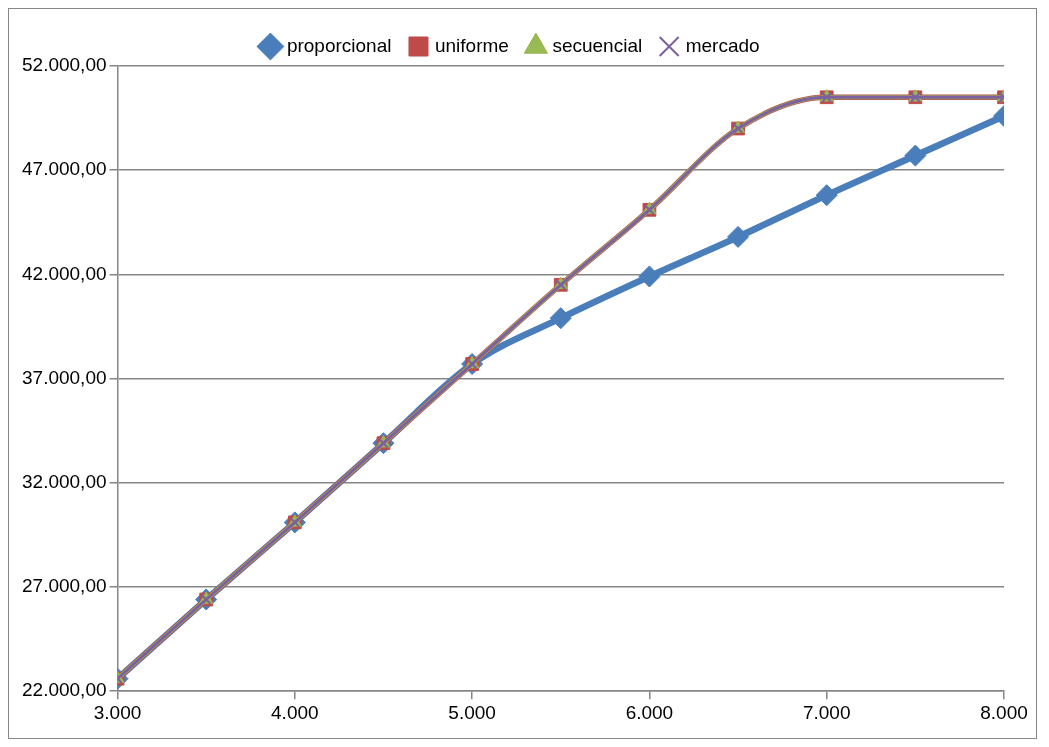 The width and height of the screenshot is (1049, 747). I want to click on legend-label: proporcional, so click(339, 45).